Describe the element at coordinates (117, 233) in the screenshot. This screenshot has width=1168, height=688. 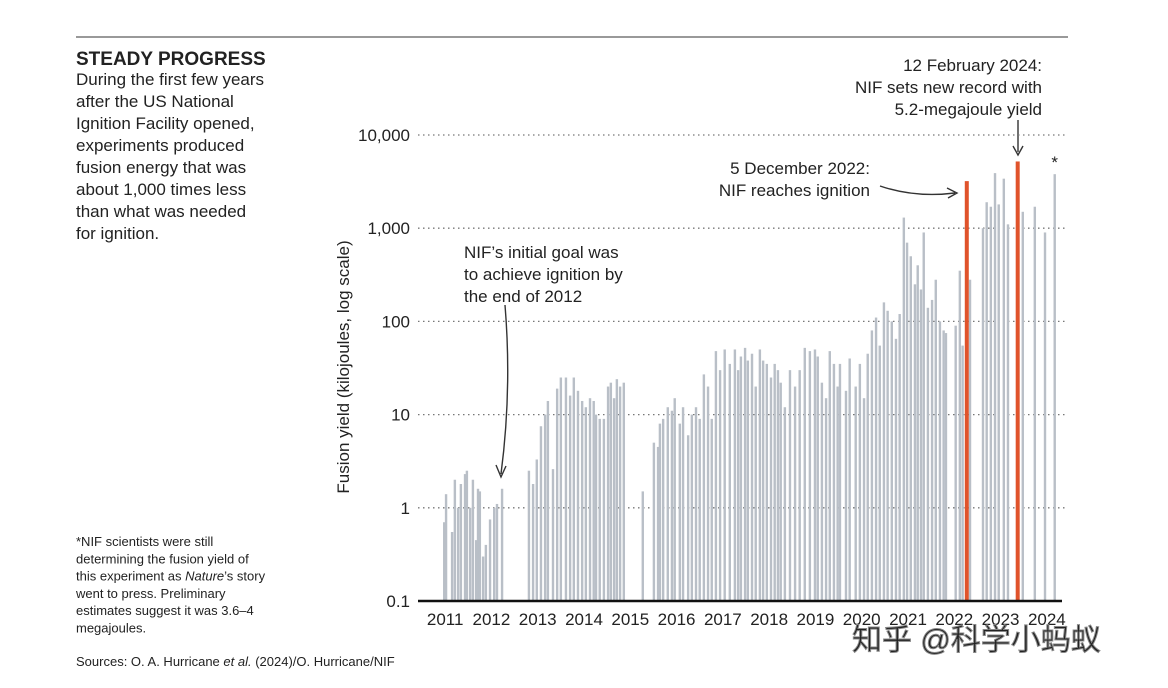
I see `description-line: for ignition.` at that location.